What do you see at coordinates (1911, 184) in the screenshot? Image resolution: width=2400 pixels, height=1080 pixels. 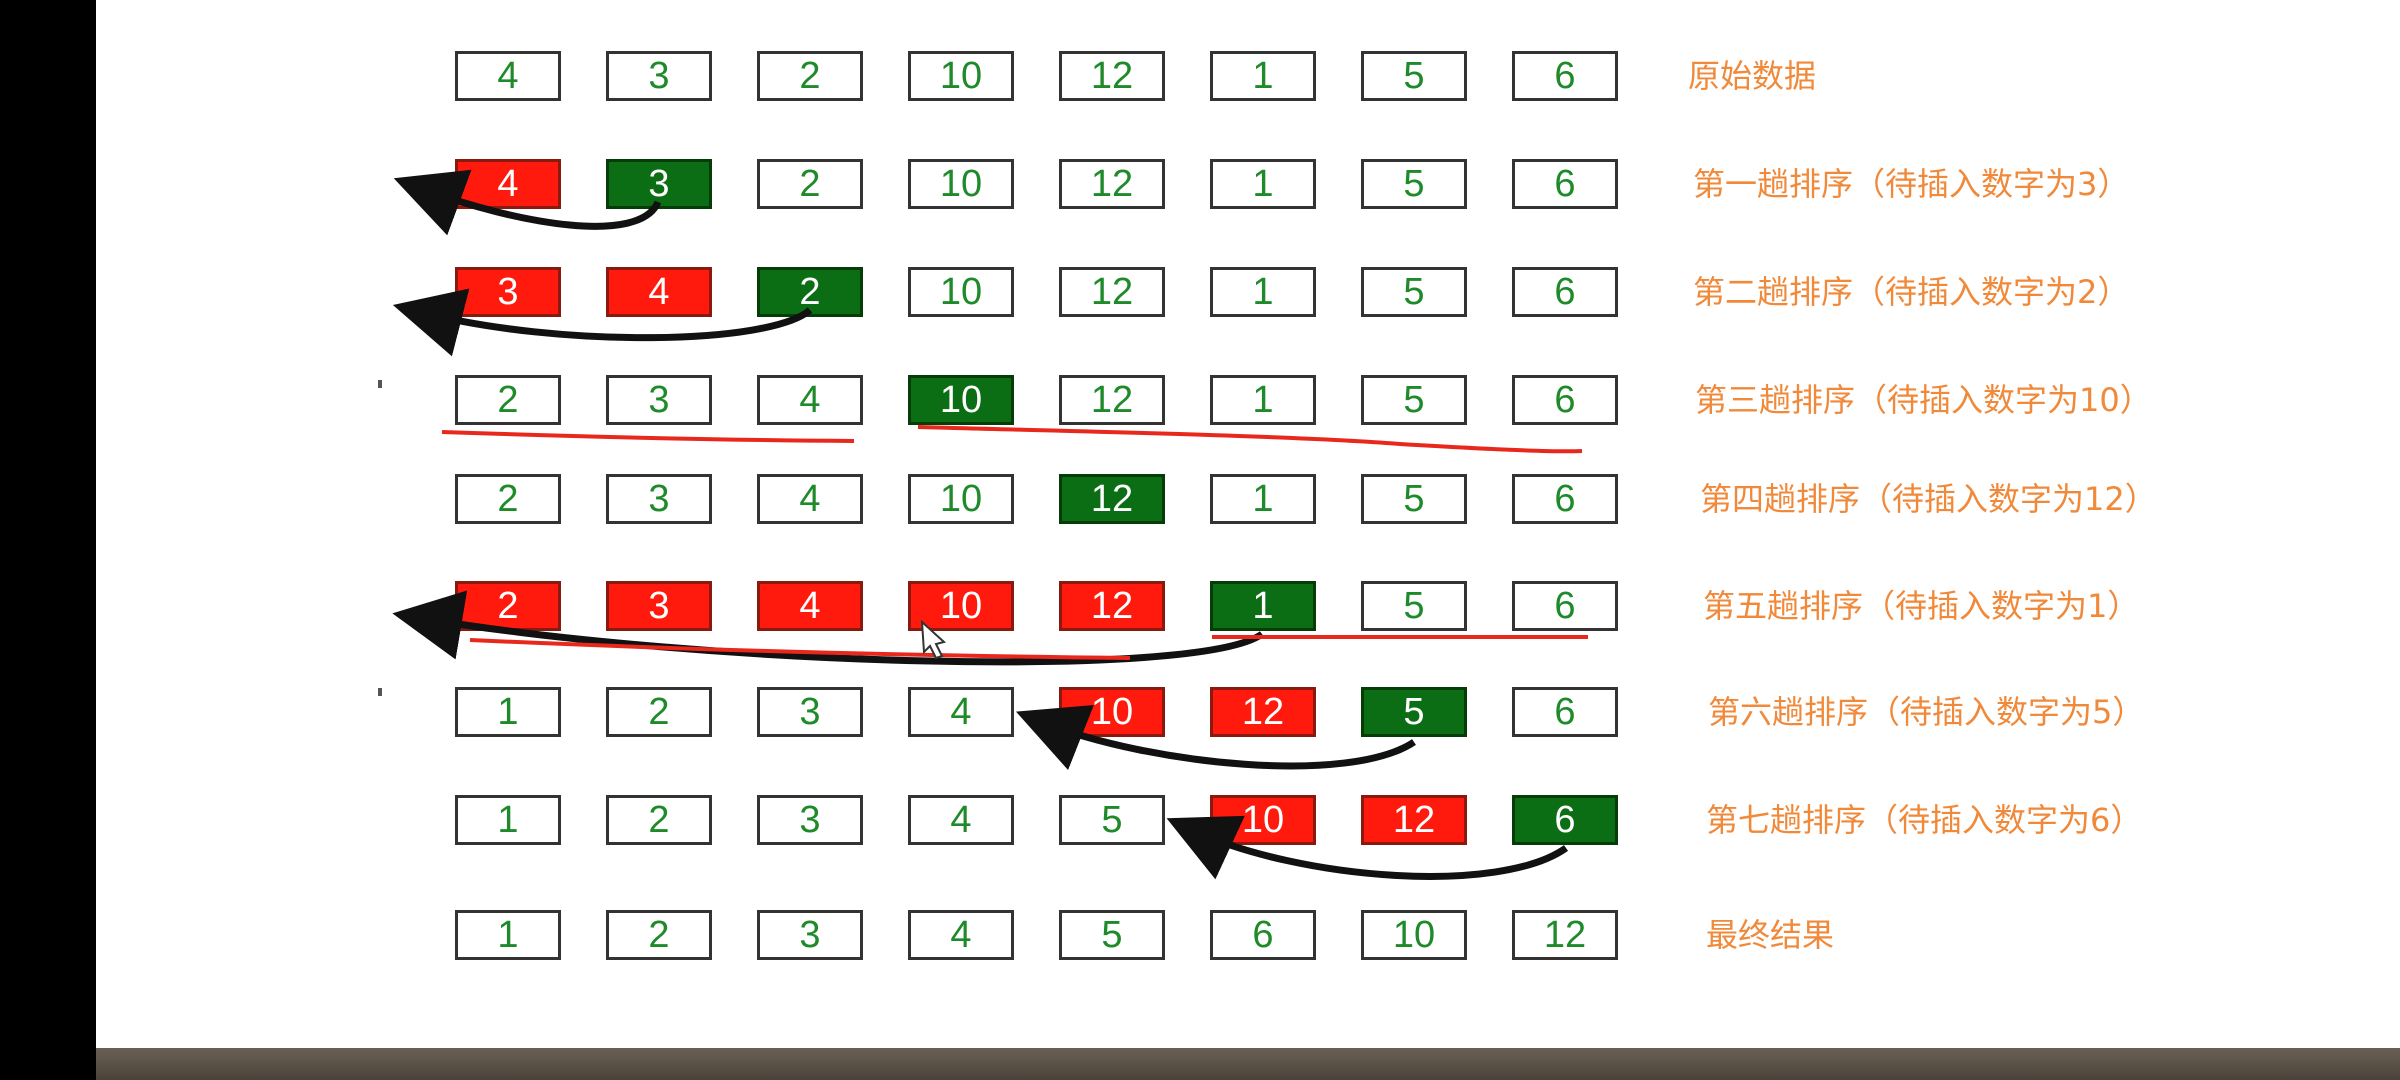 I see `pass-label: 第一趟排序（待插入数字为3）` at bounding box center [1911, 184].